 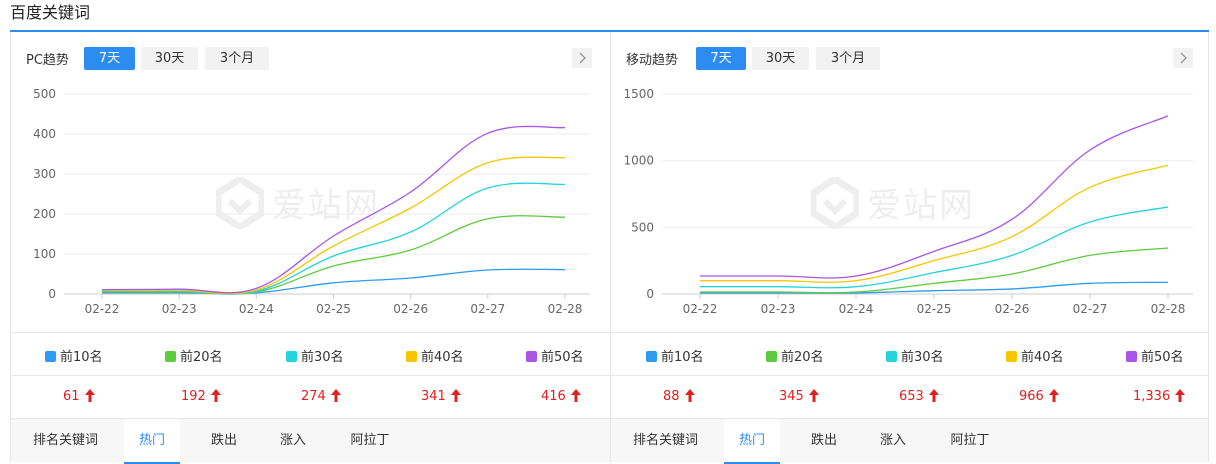 I want to click on total-number: 61, so click(x=71, y=396).